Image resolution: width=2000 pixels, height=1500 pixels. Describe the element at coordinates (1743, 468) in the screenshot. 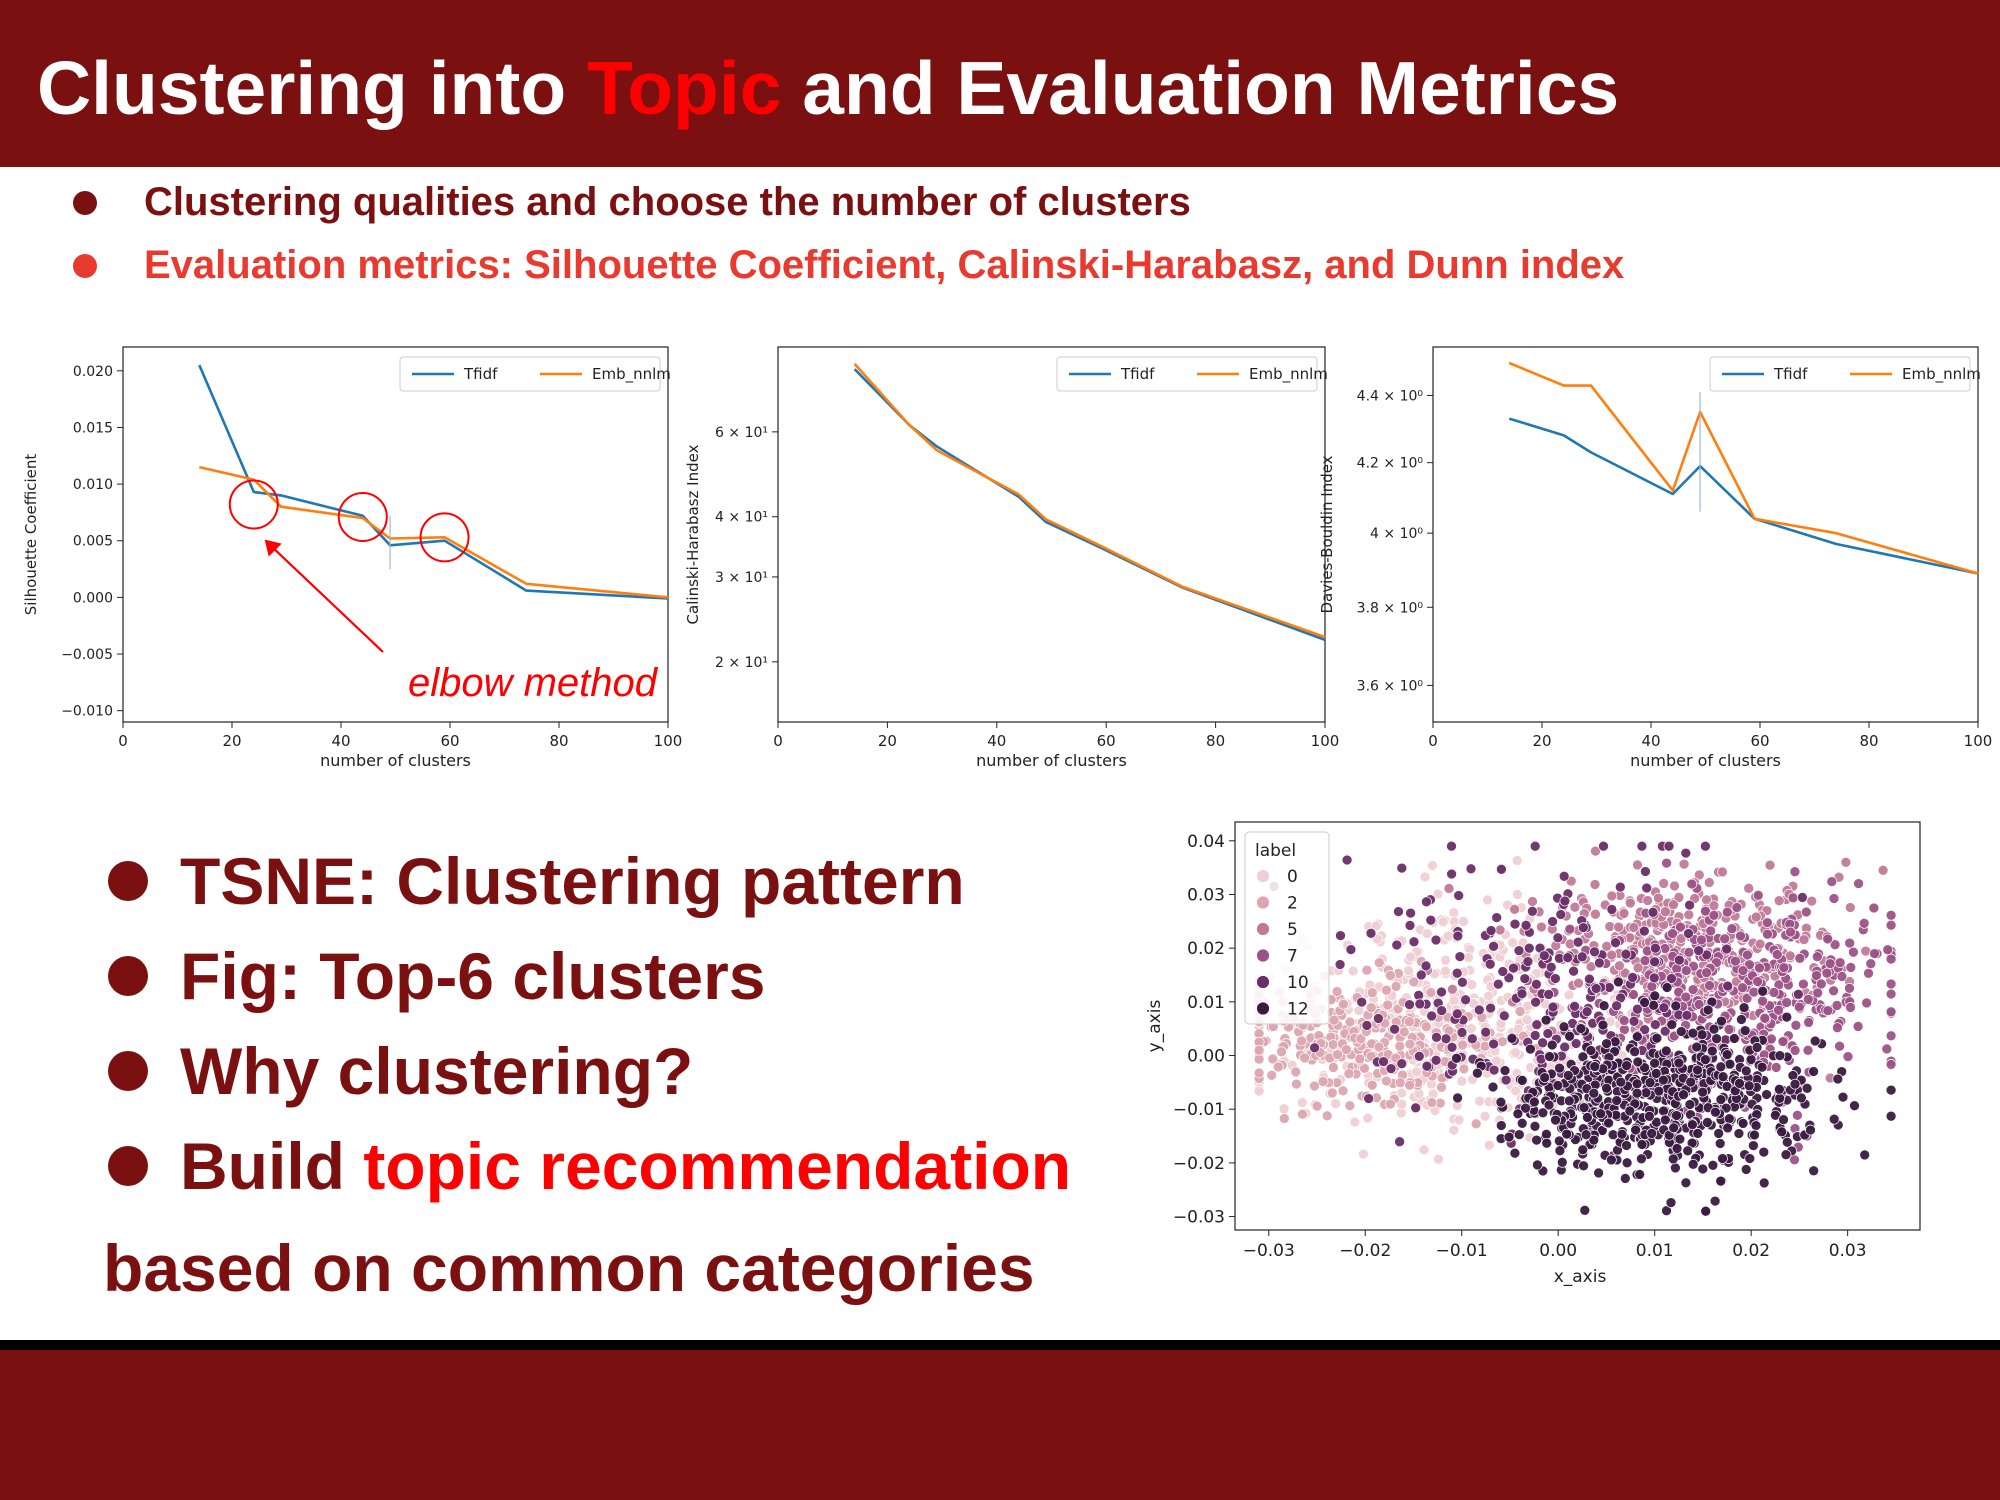

I see `series-line-emb-nnlm` at that location.